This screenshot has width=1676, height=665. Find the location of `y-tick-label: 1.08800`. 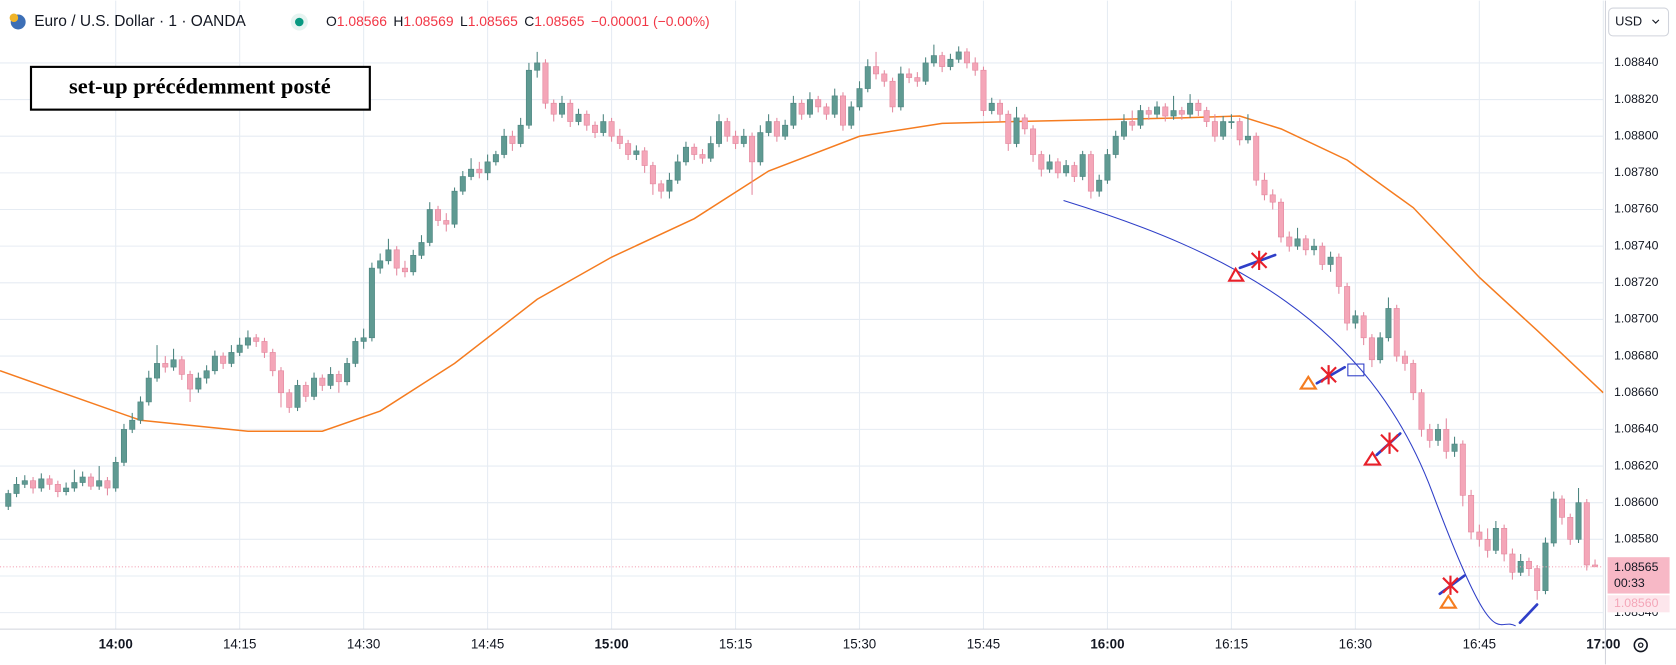

y-tick-label: 1.08800 is located at coordinates (1636, 135).